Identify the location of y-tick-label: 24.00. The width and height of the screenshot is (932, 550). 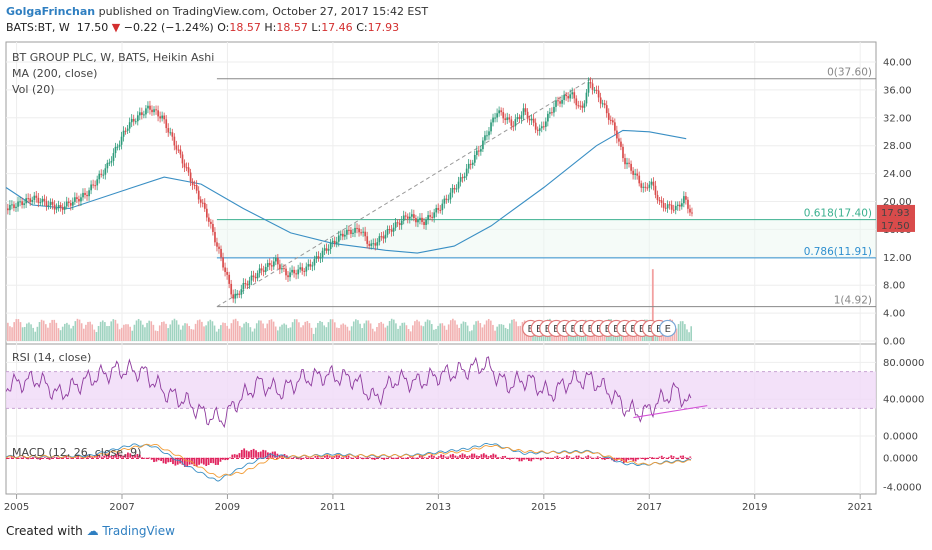
(897, 174).